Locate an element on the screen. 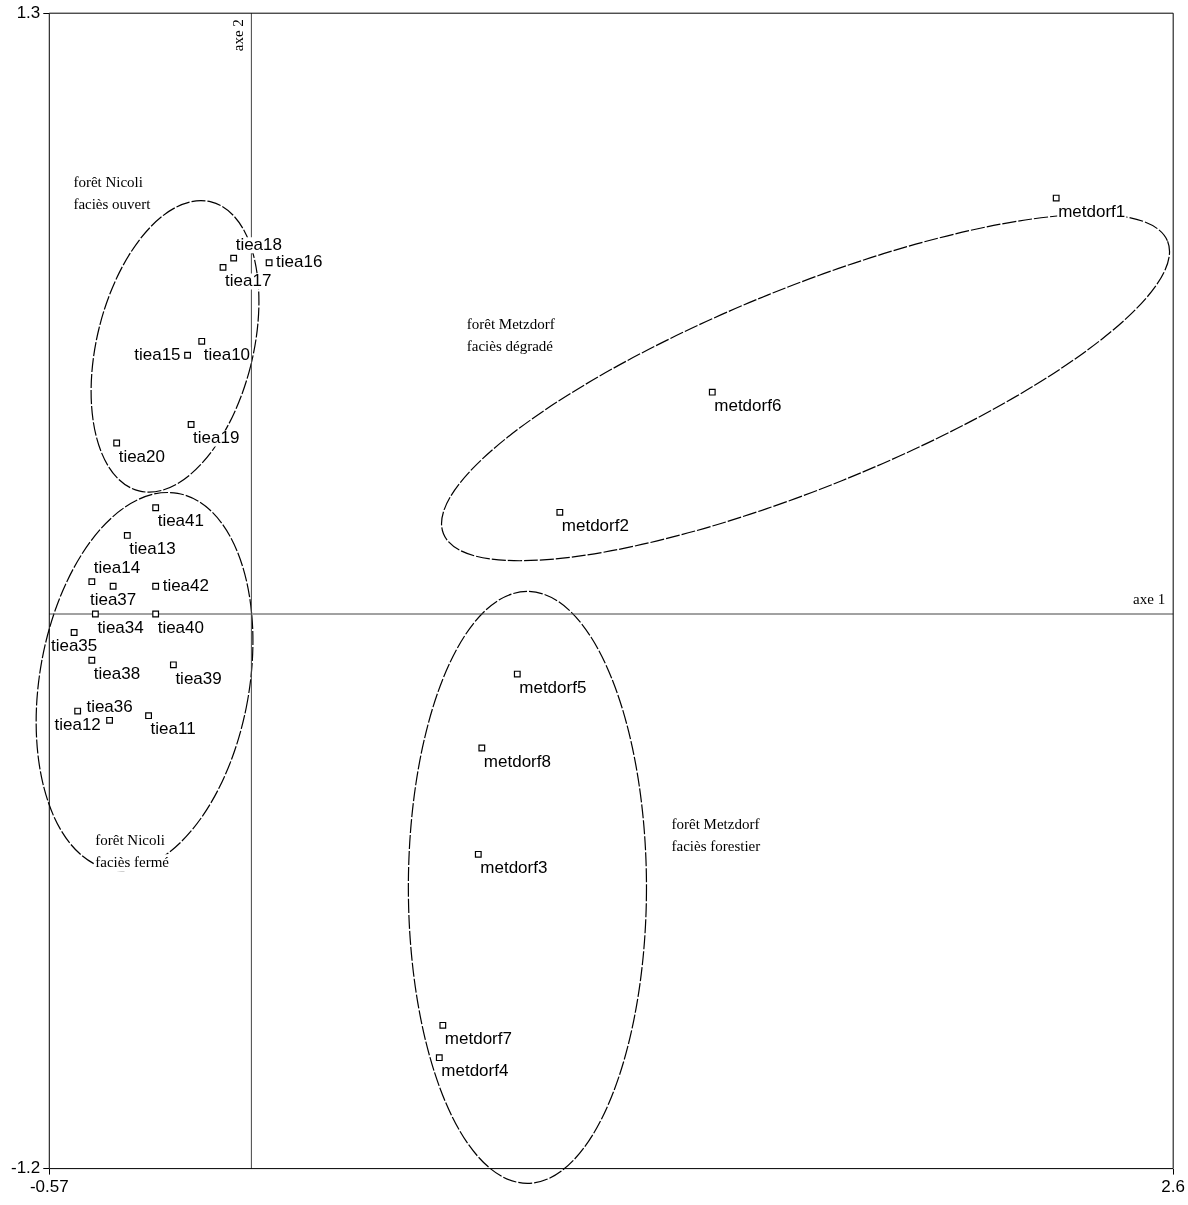 The height and width of the screenshot is (1205, 1188). series-label: tiea14 is located at coordinates (117, 568).